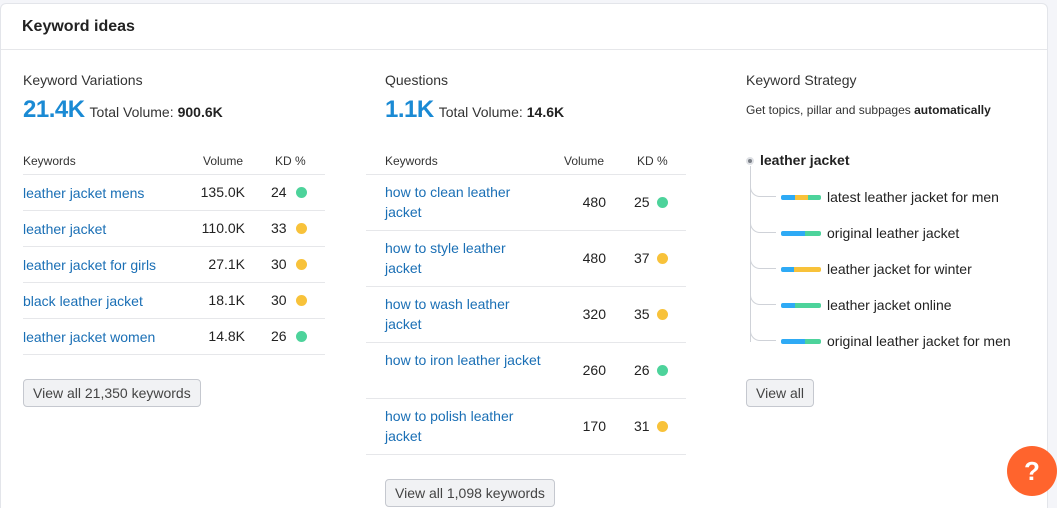  What do you see at coordinates (78, 26) in the screenshot?
I see `card-title: Keyword ideas` at bounding box center [78, 26].